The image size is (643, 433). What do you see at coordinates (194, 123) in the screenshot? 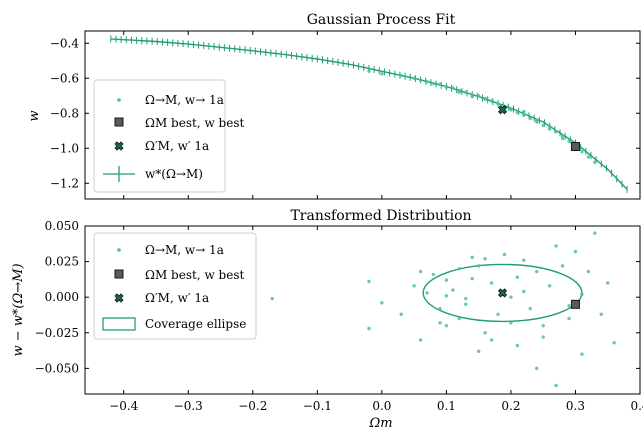
I see `top-legend-label-1: ΩM best, w best` at bounding box center [194, 123].